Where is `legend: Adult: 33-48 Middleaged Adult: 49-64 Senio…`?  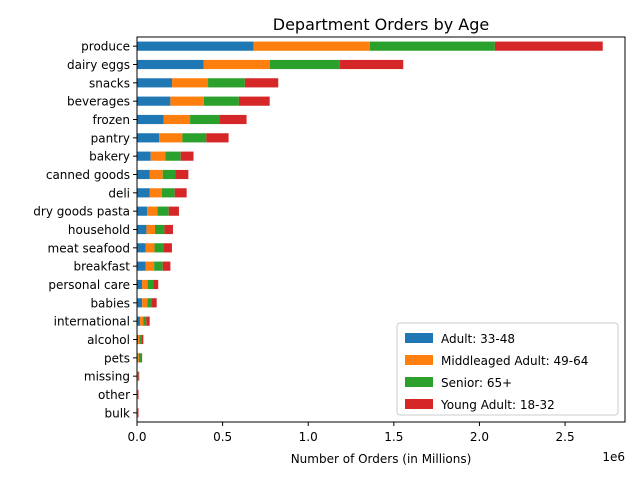
legend: Adult: 33-48 Middleaged Adult: 49-64 Senio… is located at coordinates (507, 369).